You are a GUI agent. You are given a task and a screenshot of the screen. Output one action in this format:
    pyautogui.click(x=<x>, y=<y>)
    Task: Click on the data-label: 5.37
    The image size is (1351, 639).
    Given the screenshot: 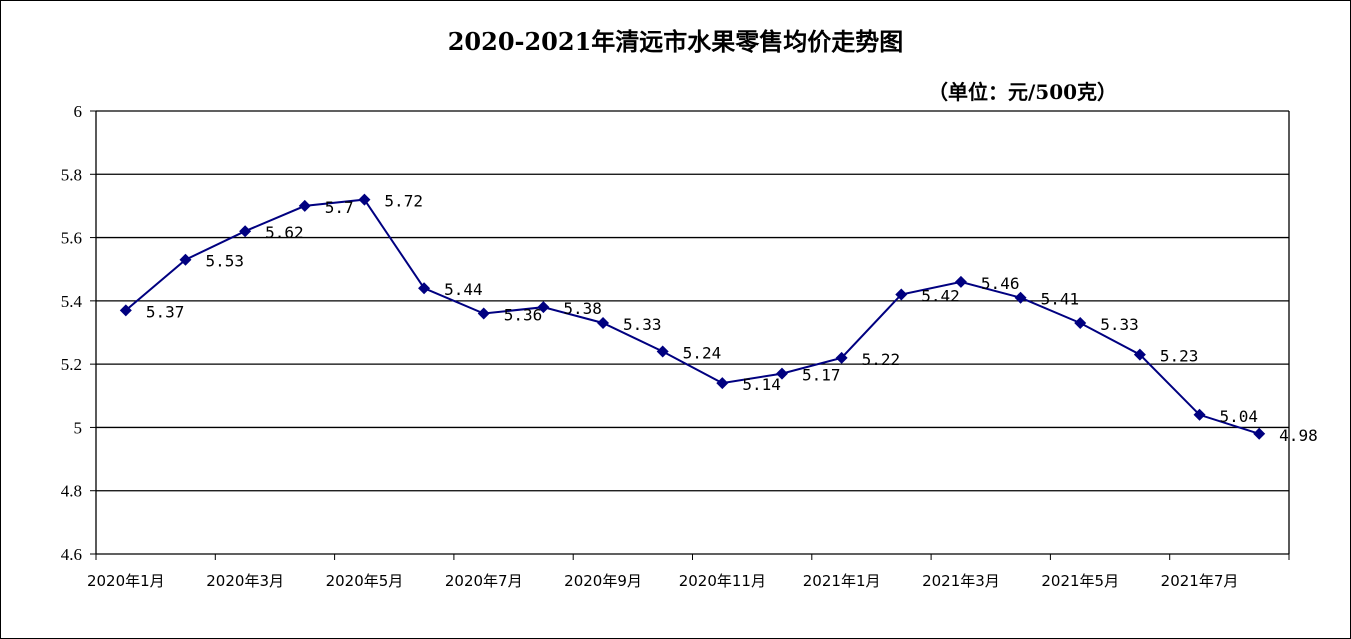 What is the action you would take?
    pyautogui.click(x=165, y=311)
    